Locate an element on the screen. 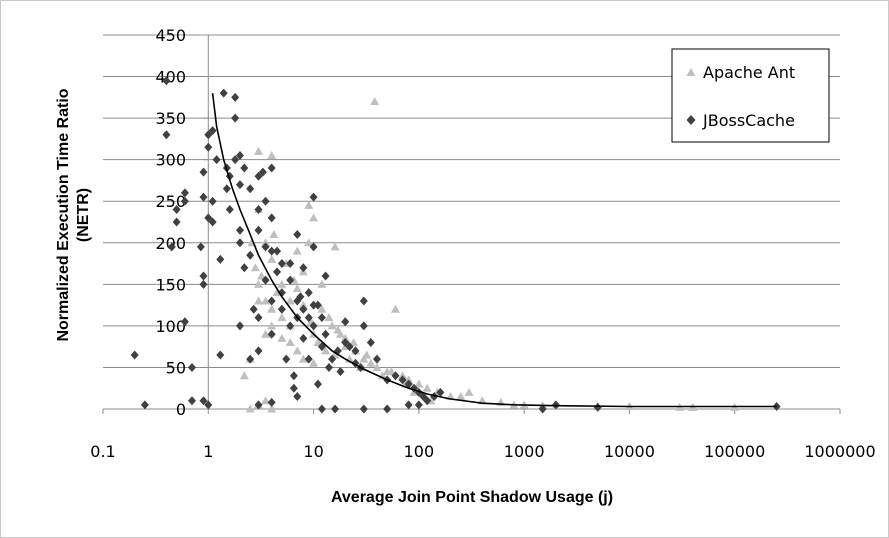 This screenshot has height=538, width=889. y-tick-label: 350 is located at coordinates (170, 118).